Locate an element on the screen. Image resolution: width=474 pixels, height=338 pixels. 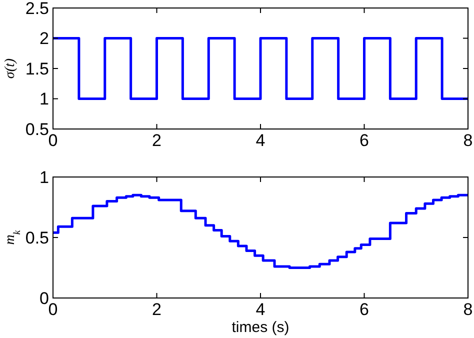
x-axis-title: times (s) is located at coordinates (261, 327).